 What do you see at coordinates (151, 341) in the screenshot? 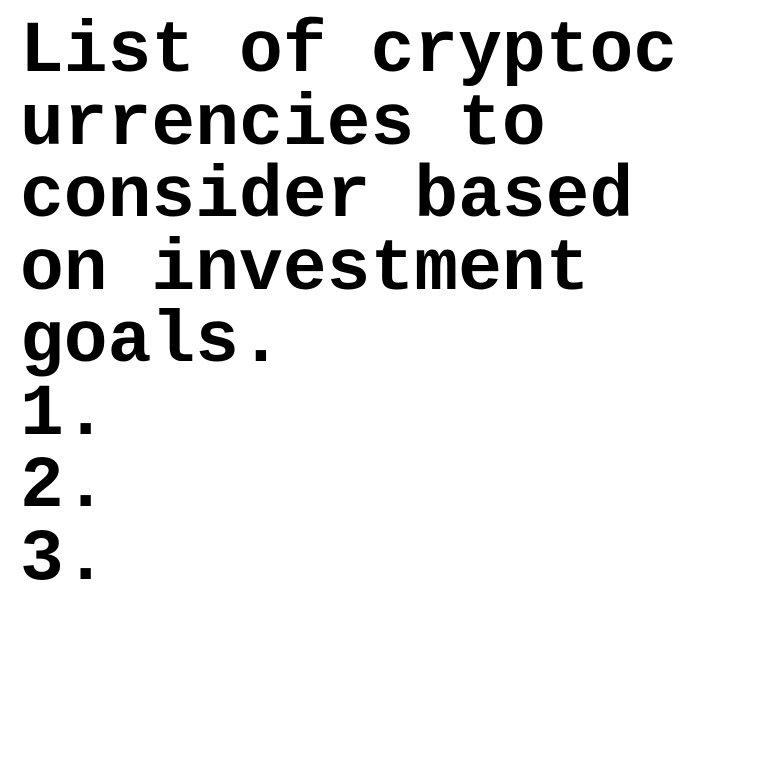
I see `title-line-5: goals.` at bounding box center [151, 341].